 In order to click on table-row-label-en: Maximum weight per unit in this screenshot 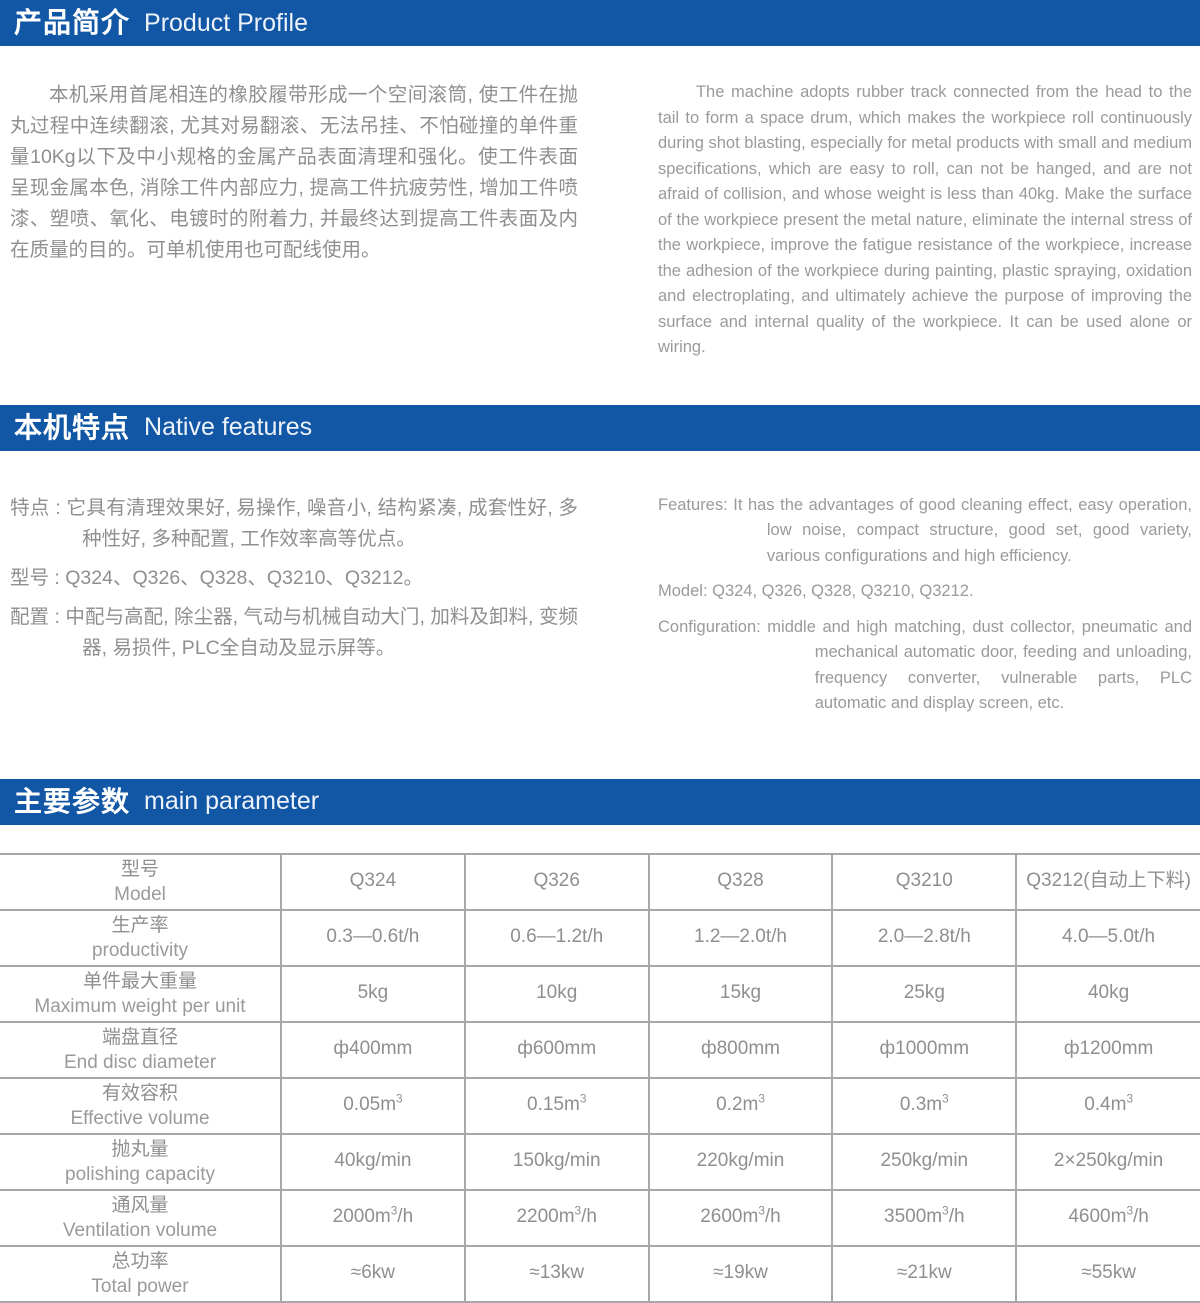, I will do `click(140, 1006)`.